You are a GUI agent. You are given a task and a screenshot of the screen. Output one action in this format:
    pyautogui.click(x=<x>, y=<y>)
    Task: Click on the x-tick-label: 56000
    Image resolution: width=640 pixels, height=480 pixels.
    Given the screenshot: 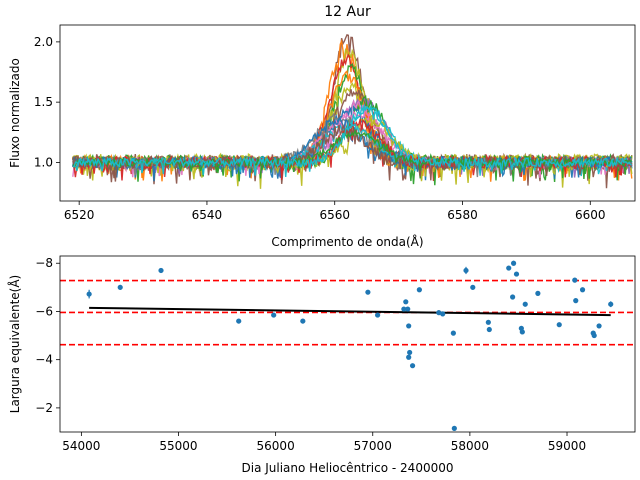 What is the action you would take?
    pyautogui.click(x=276, y=446)
    